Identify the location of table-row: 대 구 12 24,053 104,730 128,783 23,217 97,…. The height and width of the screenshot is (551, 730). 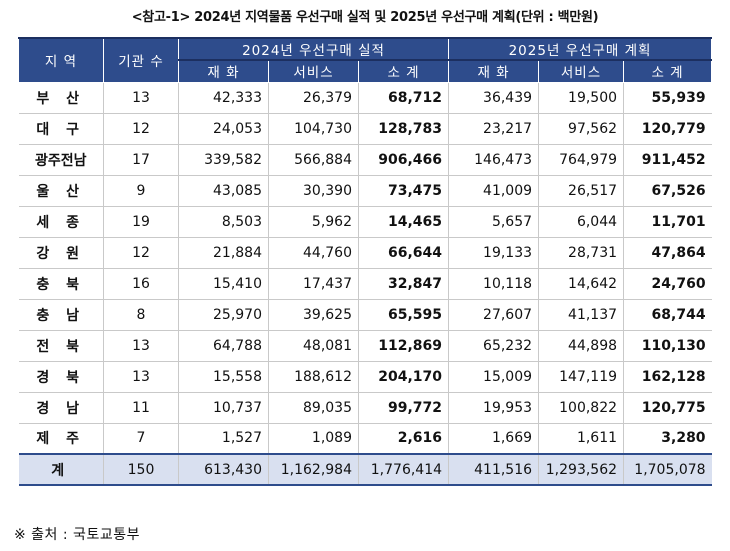
(365, 128).